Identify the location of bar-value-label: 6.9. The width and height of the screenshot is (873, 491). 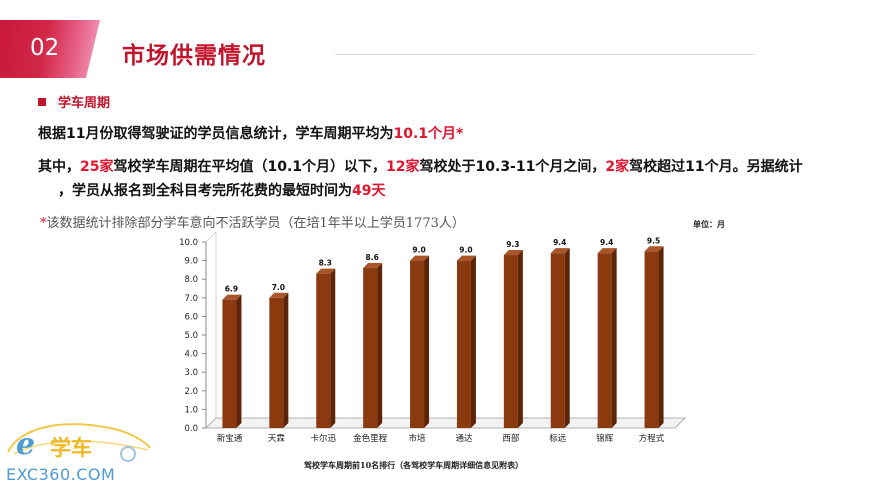
(231, 289).